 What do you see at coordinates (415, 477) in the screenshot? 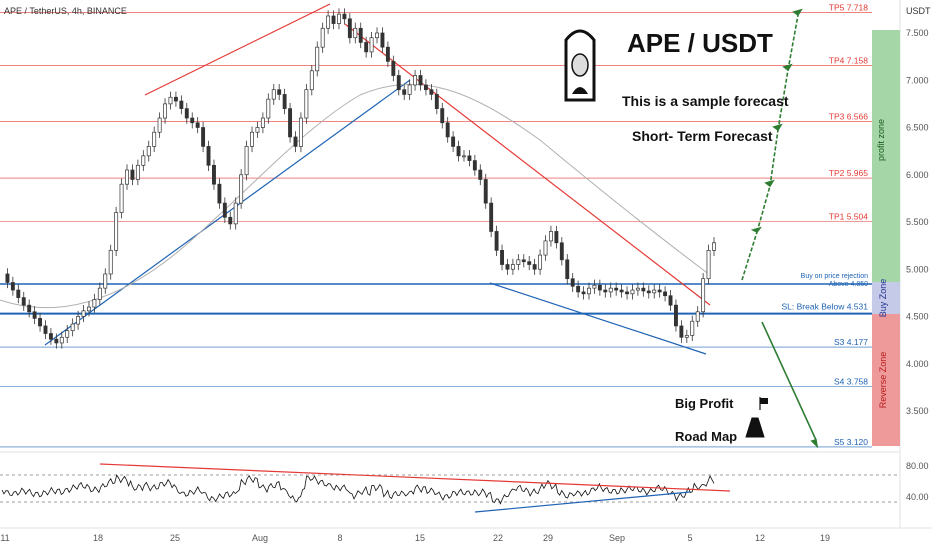
I see `osc-resistance-line` at bounding box center [415, 477].